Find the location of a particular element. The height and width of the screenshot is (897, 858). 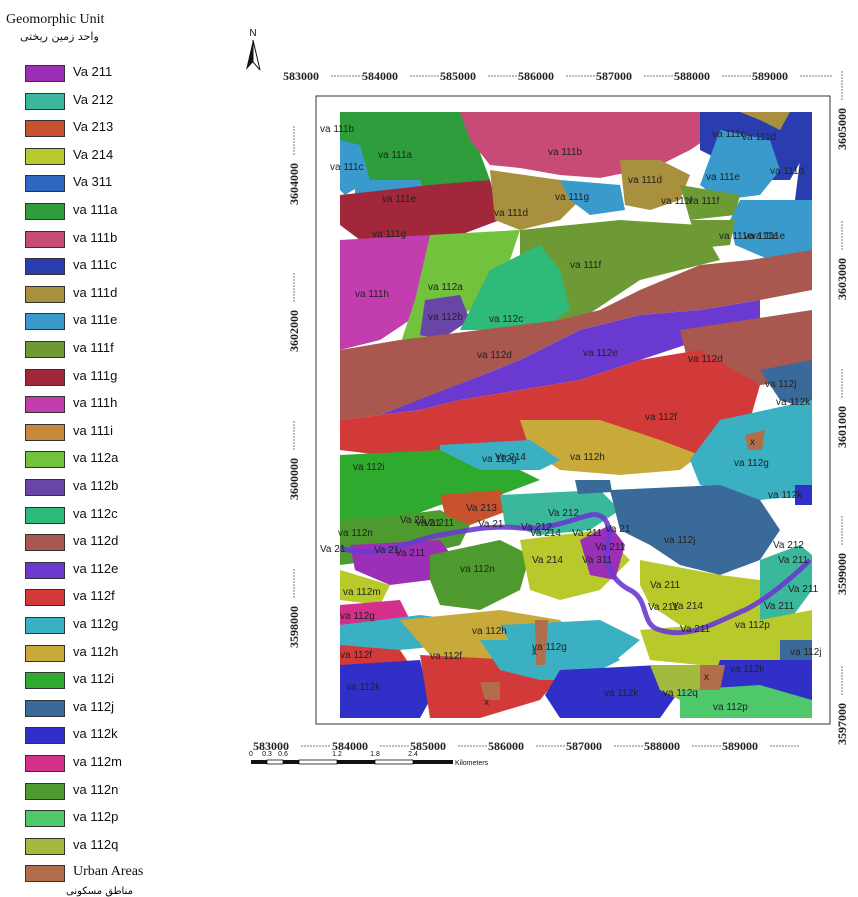

legend-label: Va 211 is located at coordinates (93, 71).